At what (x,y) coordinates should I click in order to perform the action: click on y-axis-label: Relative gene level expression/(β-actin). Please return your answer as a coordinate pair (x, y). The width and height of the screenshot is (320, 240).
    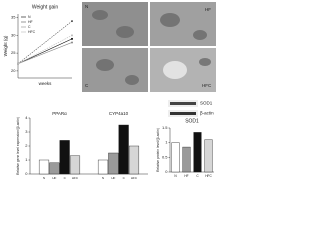
    Looking at the image, I should click on (18, 146).